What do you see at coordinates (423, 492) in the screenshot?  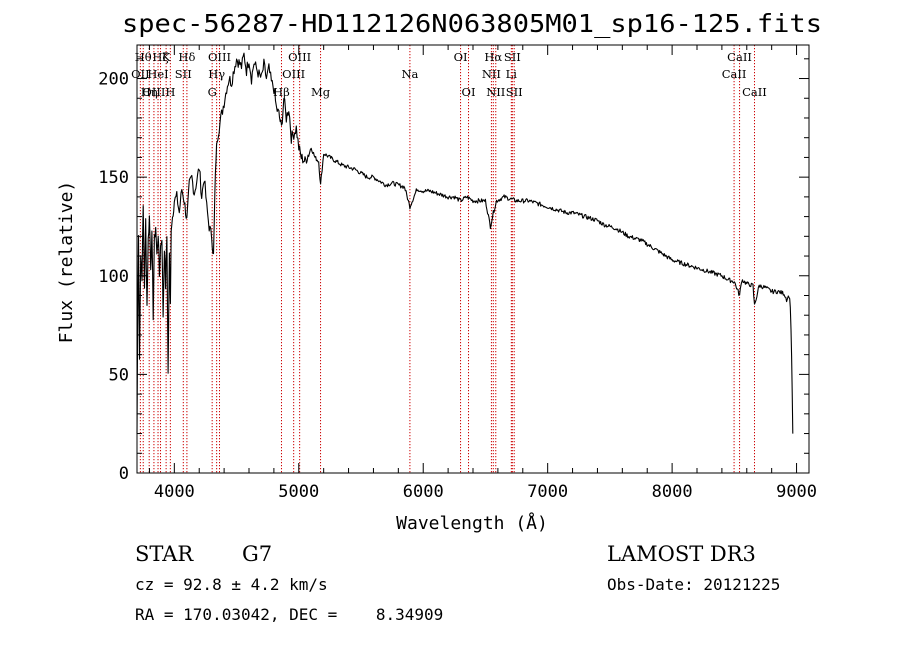 I see `x-tick-label-2: 6000` at bounding box center [423, 492].